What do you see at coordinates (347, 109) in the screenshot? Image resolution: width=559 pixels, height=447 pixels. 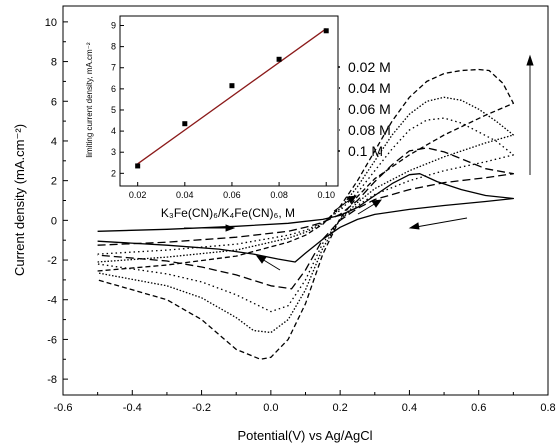 I see `legend: 0.02 M 0.04 M 0.06 M 0.08 M 0.1 M` at bounding box center [347, 109].